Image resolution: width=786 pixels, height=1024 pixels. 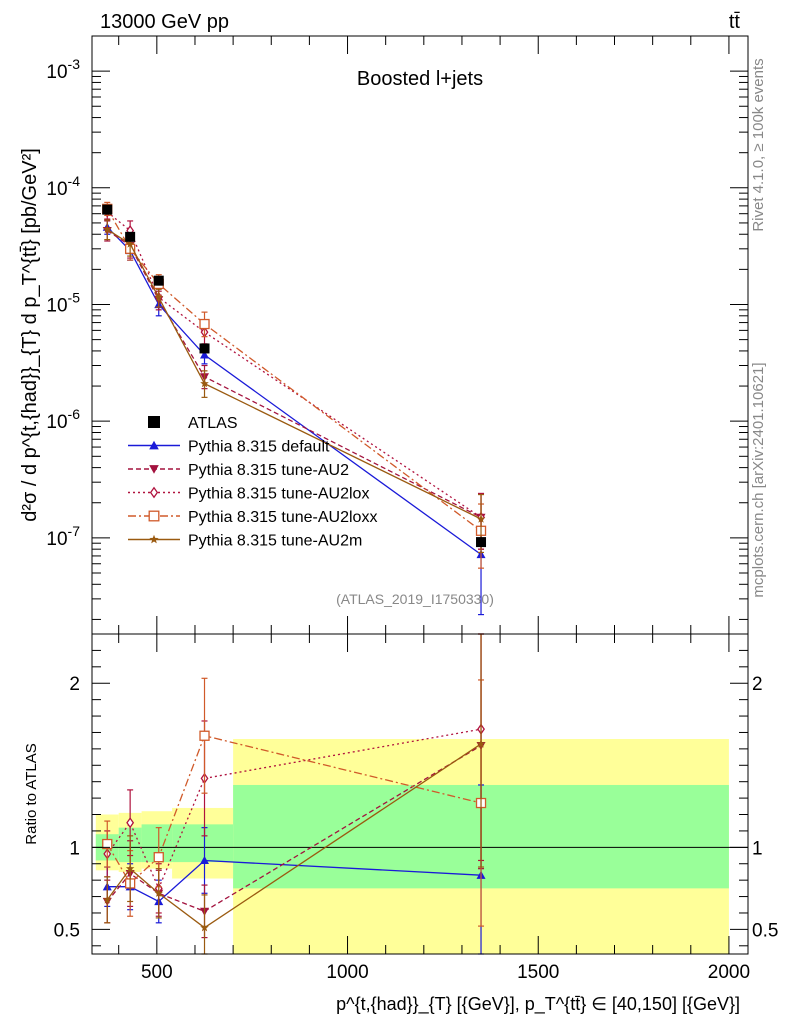 What do you see at coordinates (278, 494) in the screenshot?
I see `legend-label: Pythia 8.315 tune-AU2lox` at bounding box center [278, 494].